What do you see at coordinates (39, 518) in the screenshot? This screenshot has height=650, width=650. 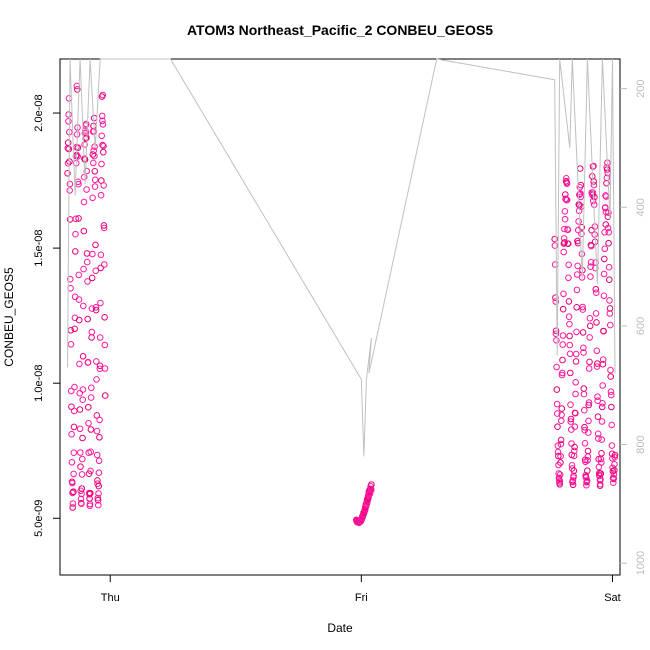 I see `y-tick-label: 5.0e-09` at bounding box center [39, 518].